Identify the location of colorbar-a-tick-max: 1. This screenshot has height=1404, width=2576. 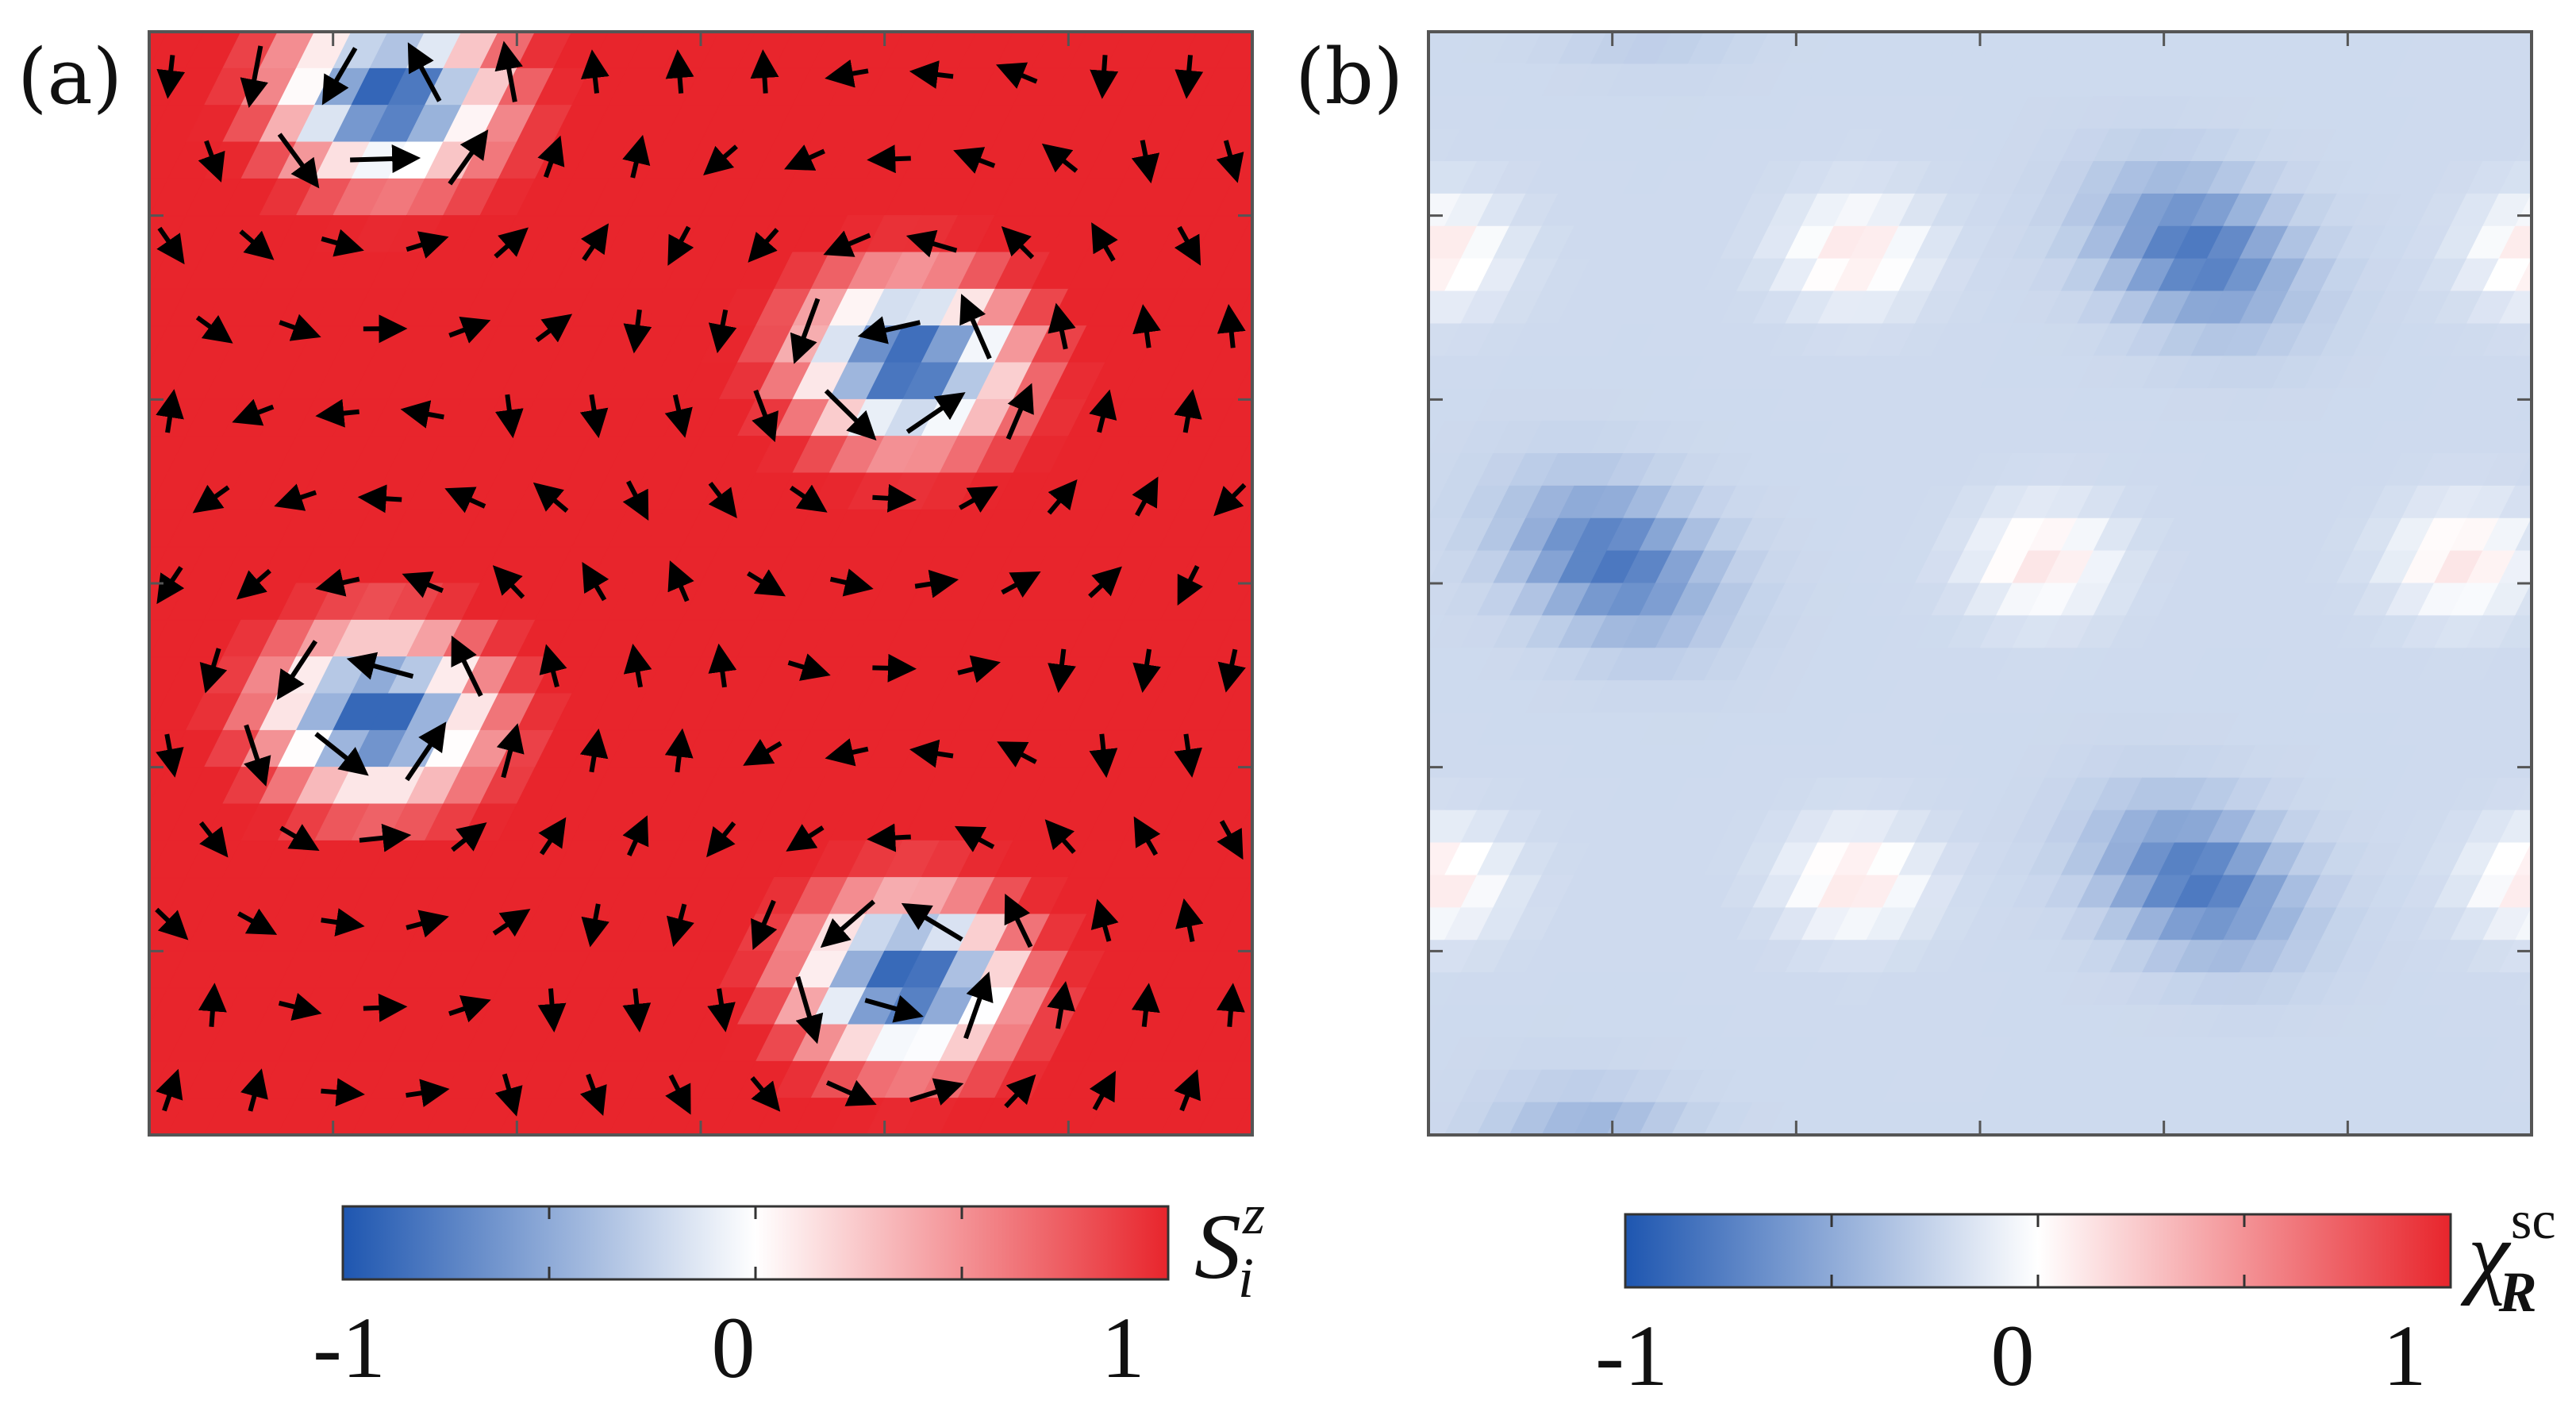
(1123, 1347).